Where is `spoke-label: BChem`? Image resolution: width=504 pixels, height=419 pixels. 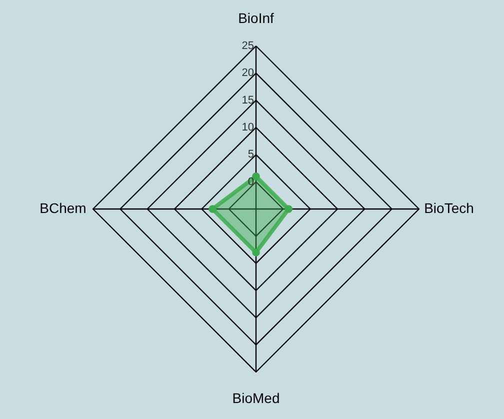 spoke-label: BChem is located at coordinates (63, 208).